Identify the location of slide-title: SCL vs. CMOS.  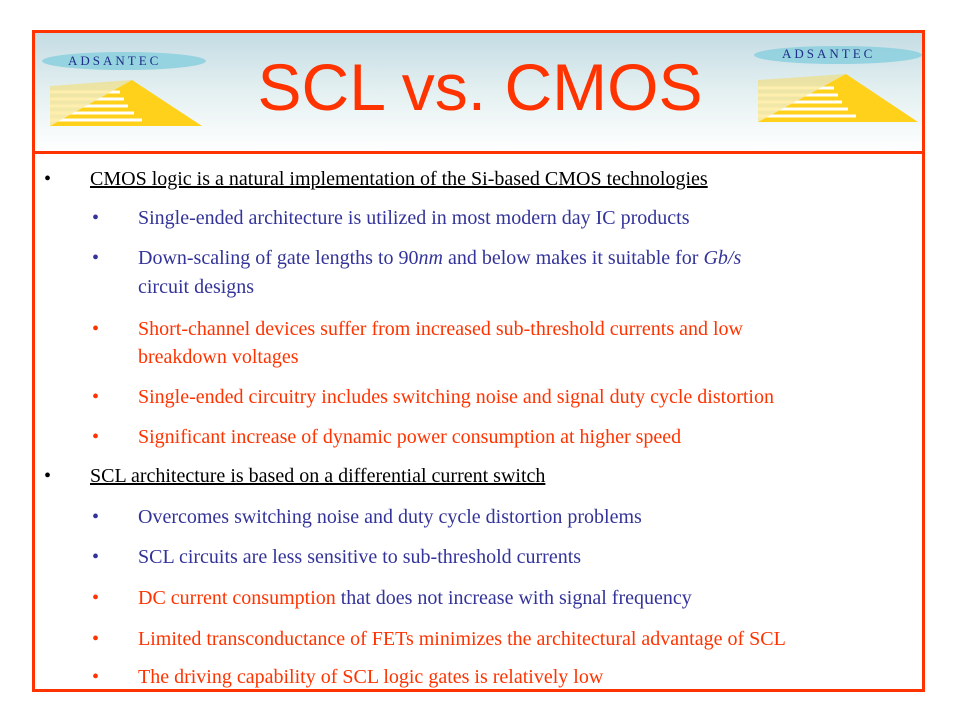
(480, 87).